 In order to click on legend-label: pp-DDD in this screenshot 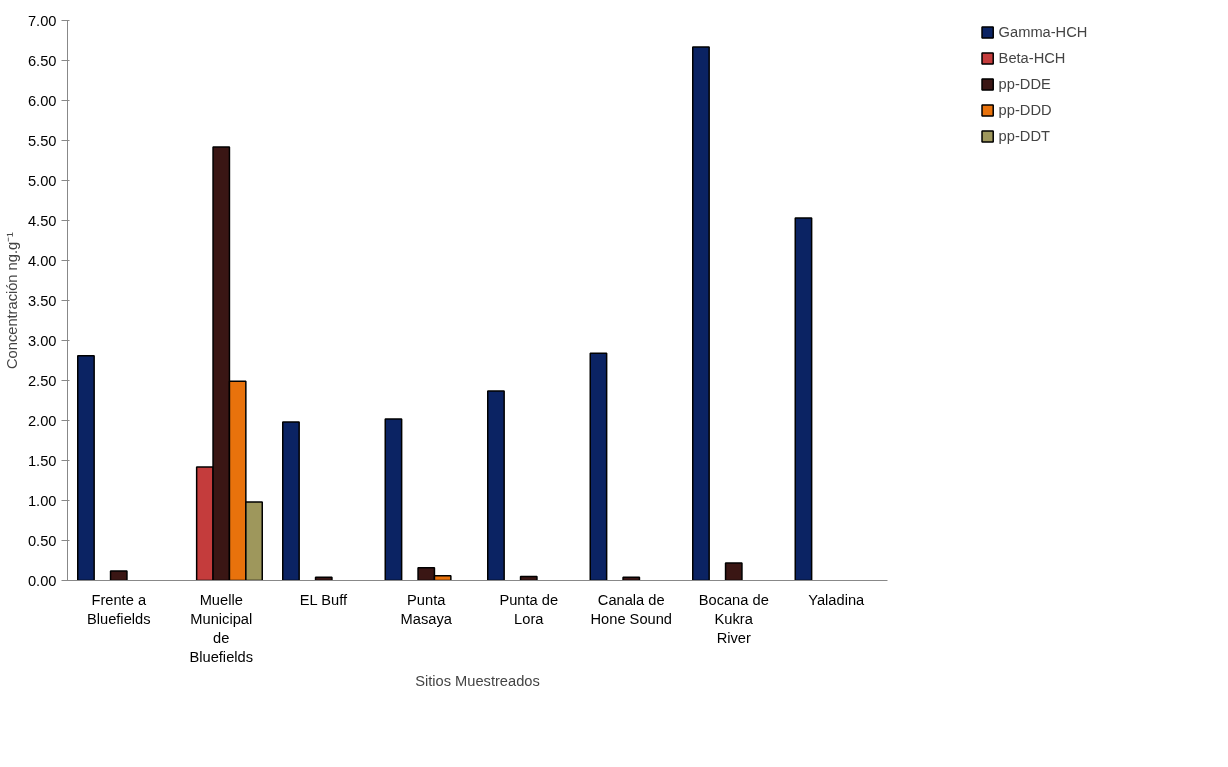, I will do `click(1025, 110)`.